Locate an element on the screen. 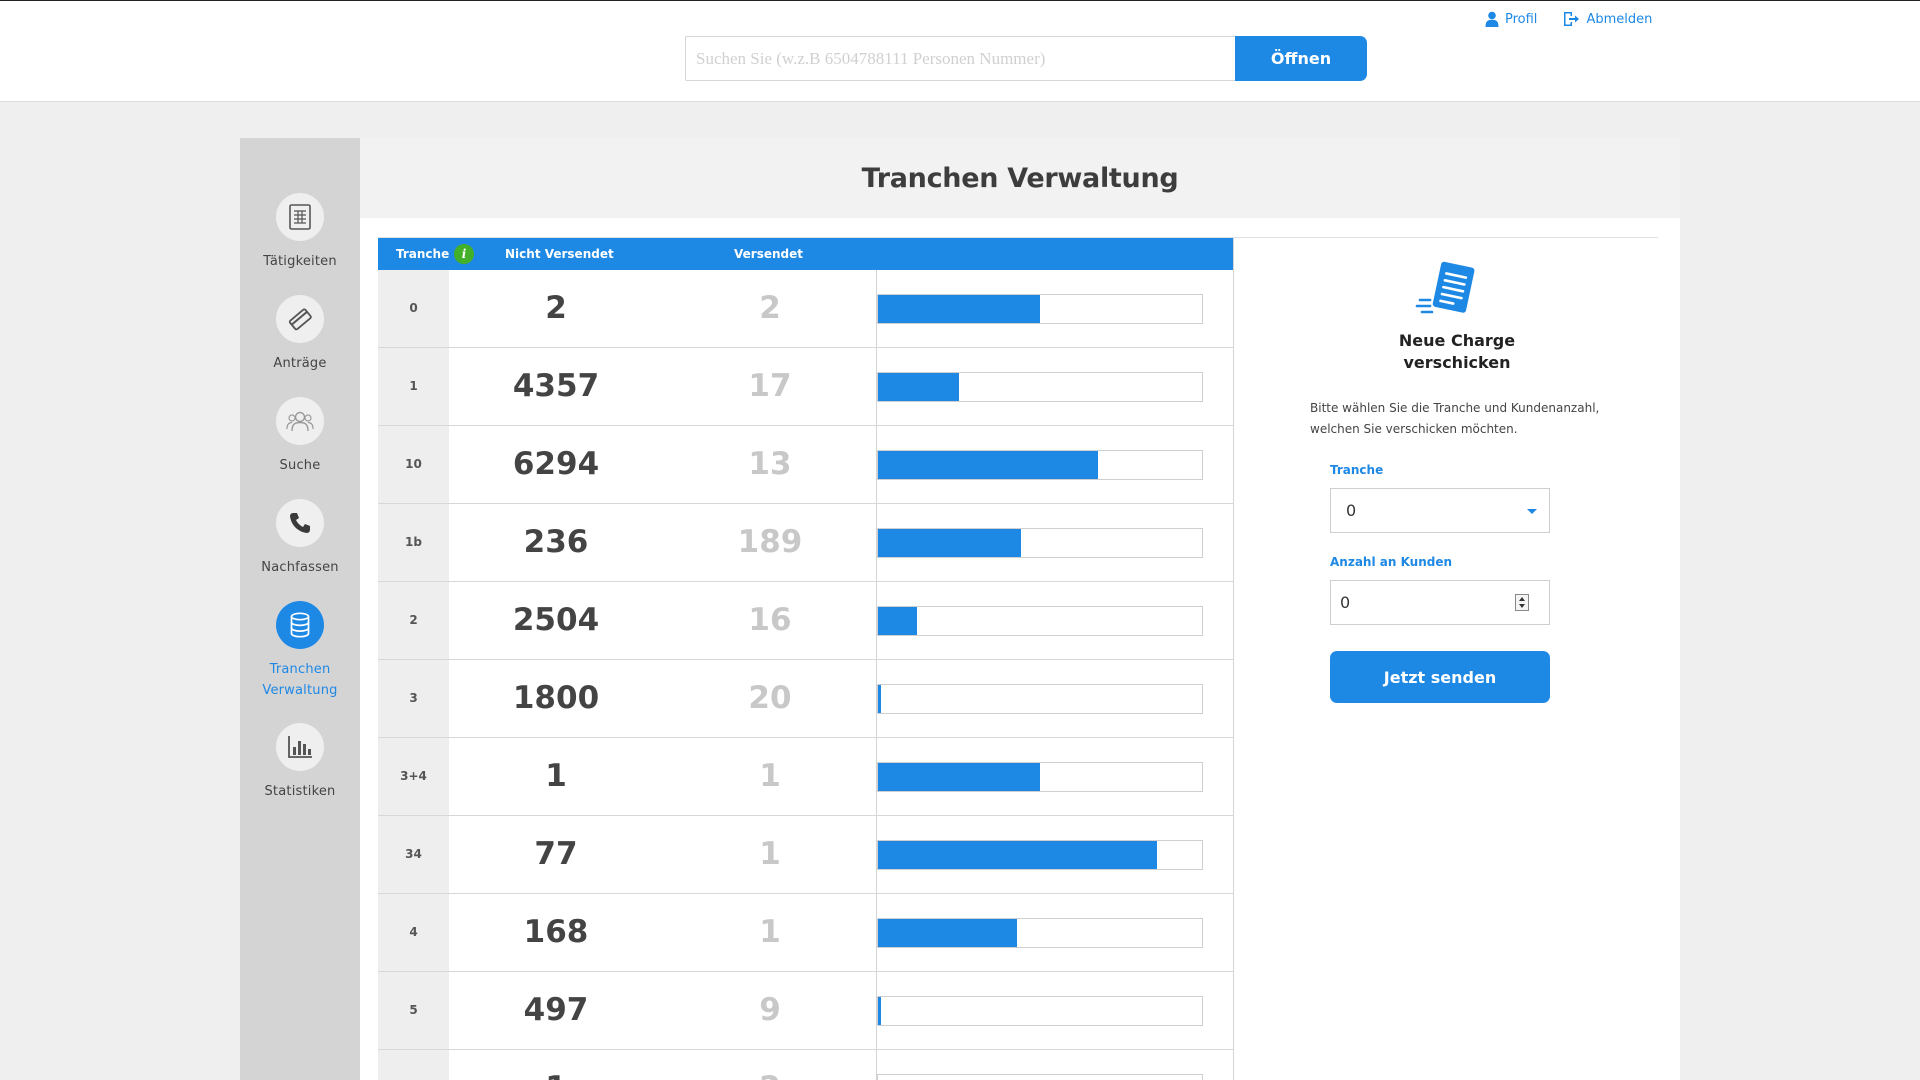 The image size is (1920, 1080). tranche-field-label: Tranche is located at coordinates (1357, 470).